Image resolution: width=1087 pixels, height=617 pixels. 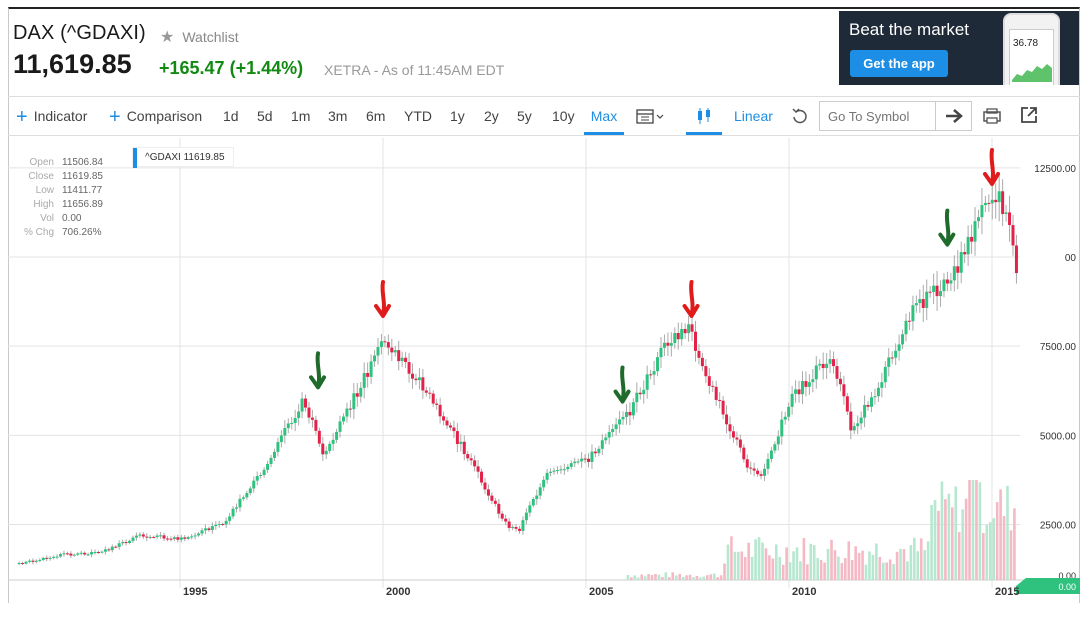 What do you see at coordinates (58, 219) in the screenshot?
I see `stat-row: Vol 0.00` at bounding box center [58, 219].